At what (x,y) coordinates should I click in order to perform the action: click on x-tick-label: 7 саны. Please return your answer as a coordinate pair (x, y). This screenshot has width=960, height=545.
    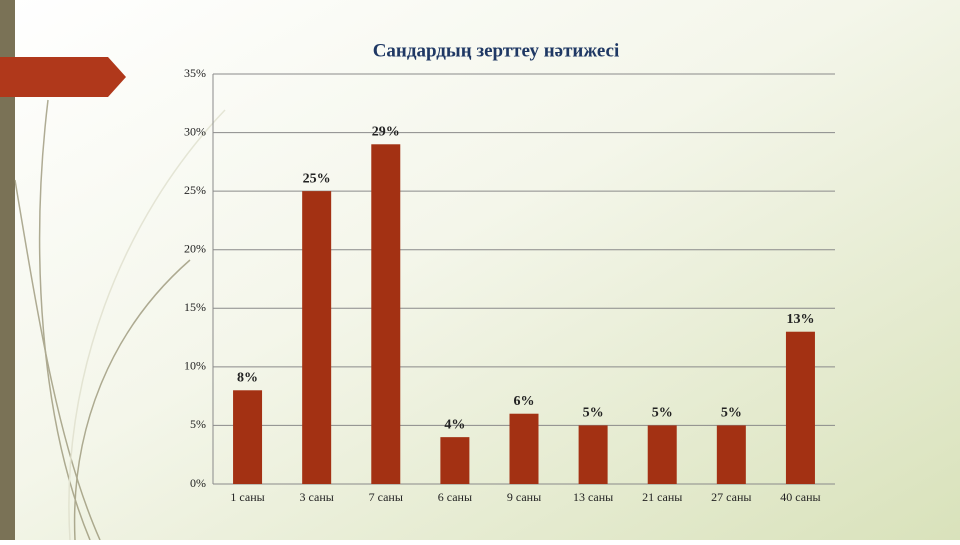
    Looking at the image, I should click on (386, 497).